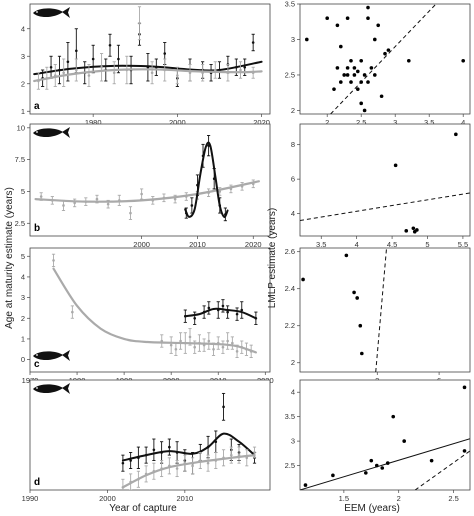  I want to click on panel-c: 197019801990200020102020012345c, so click(147, 316).